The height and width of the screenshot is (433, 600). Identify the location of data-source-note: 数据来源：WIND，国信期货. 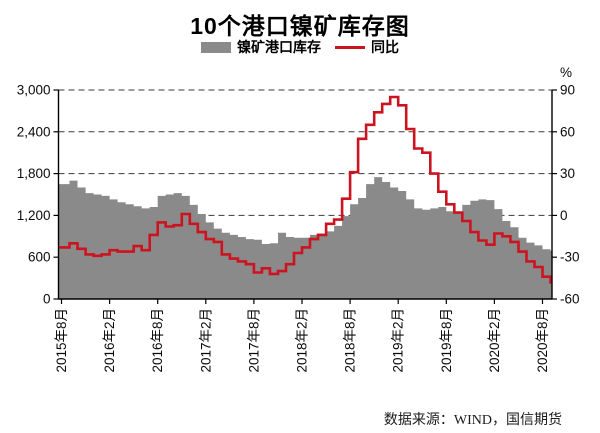
(472, 420).